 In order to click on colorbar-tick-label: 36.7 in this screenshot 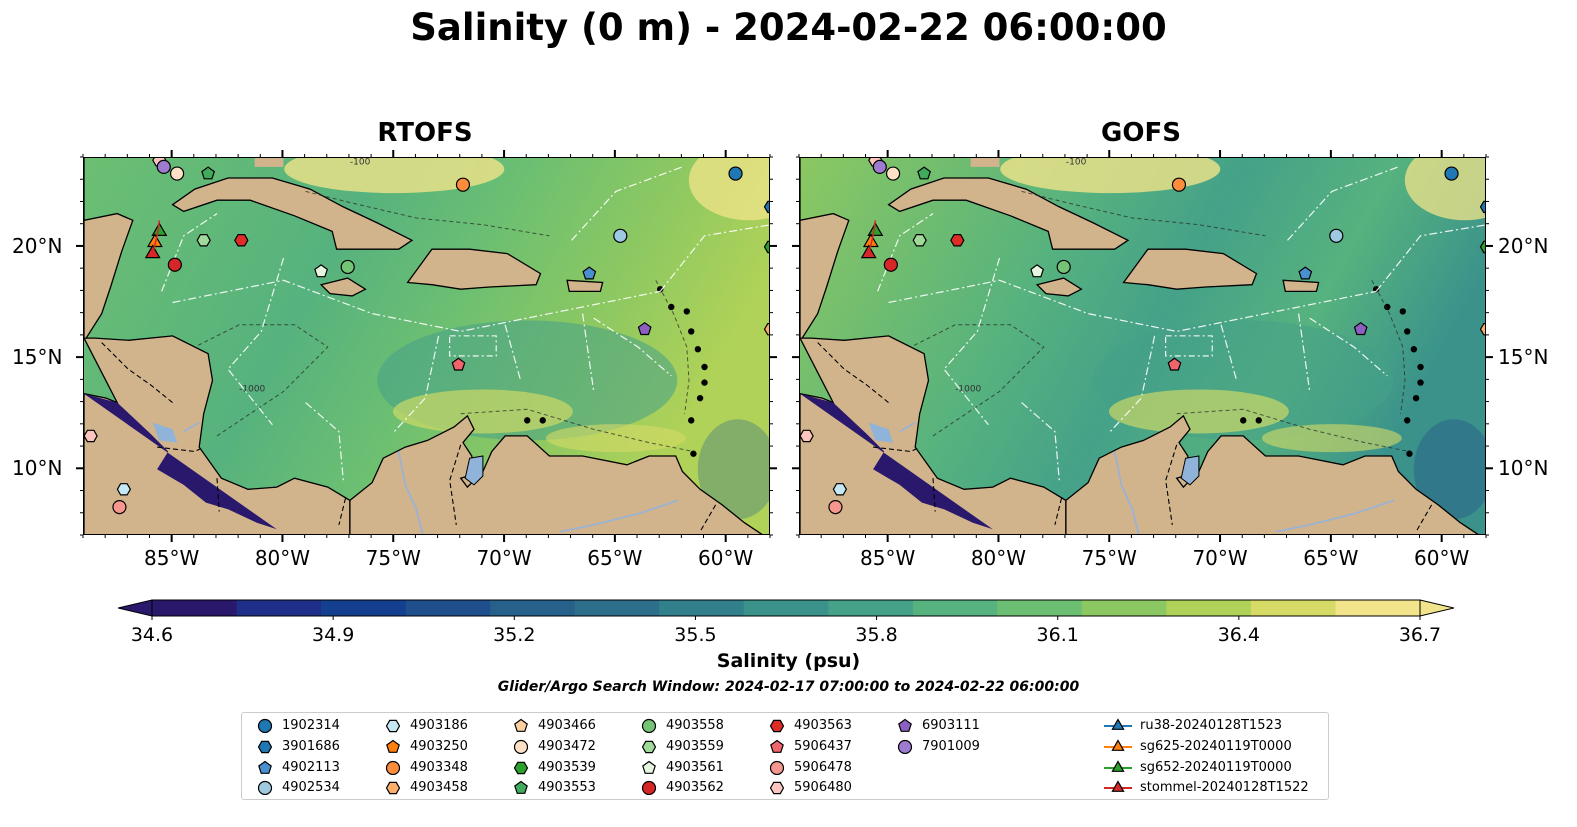, I will do `click(1420, 635)`.